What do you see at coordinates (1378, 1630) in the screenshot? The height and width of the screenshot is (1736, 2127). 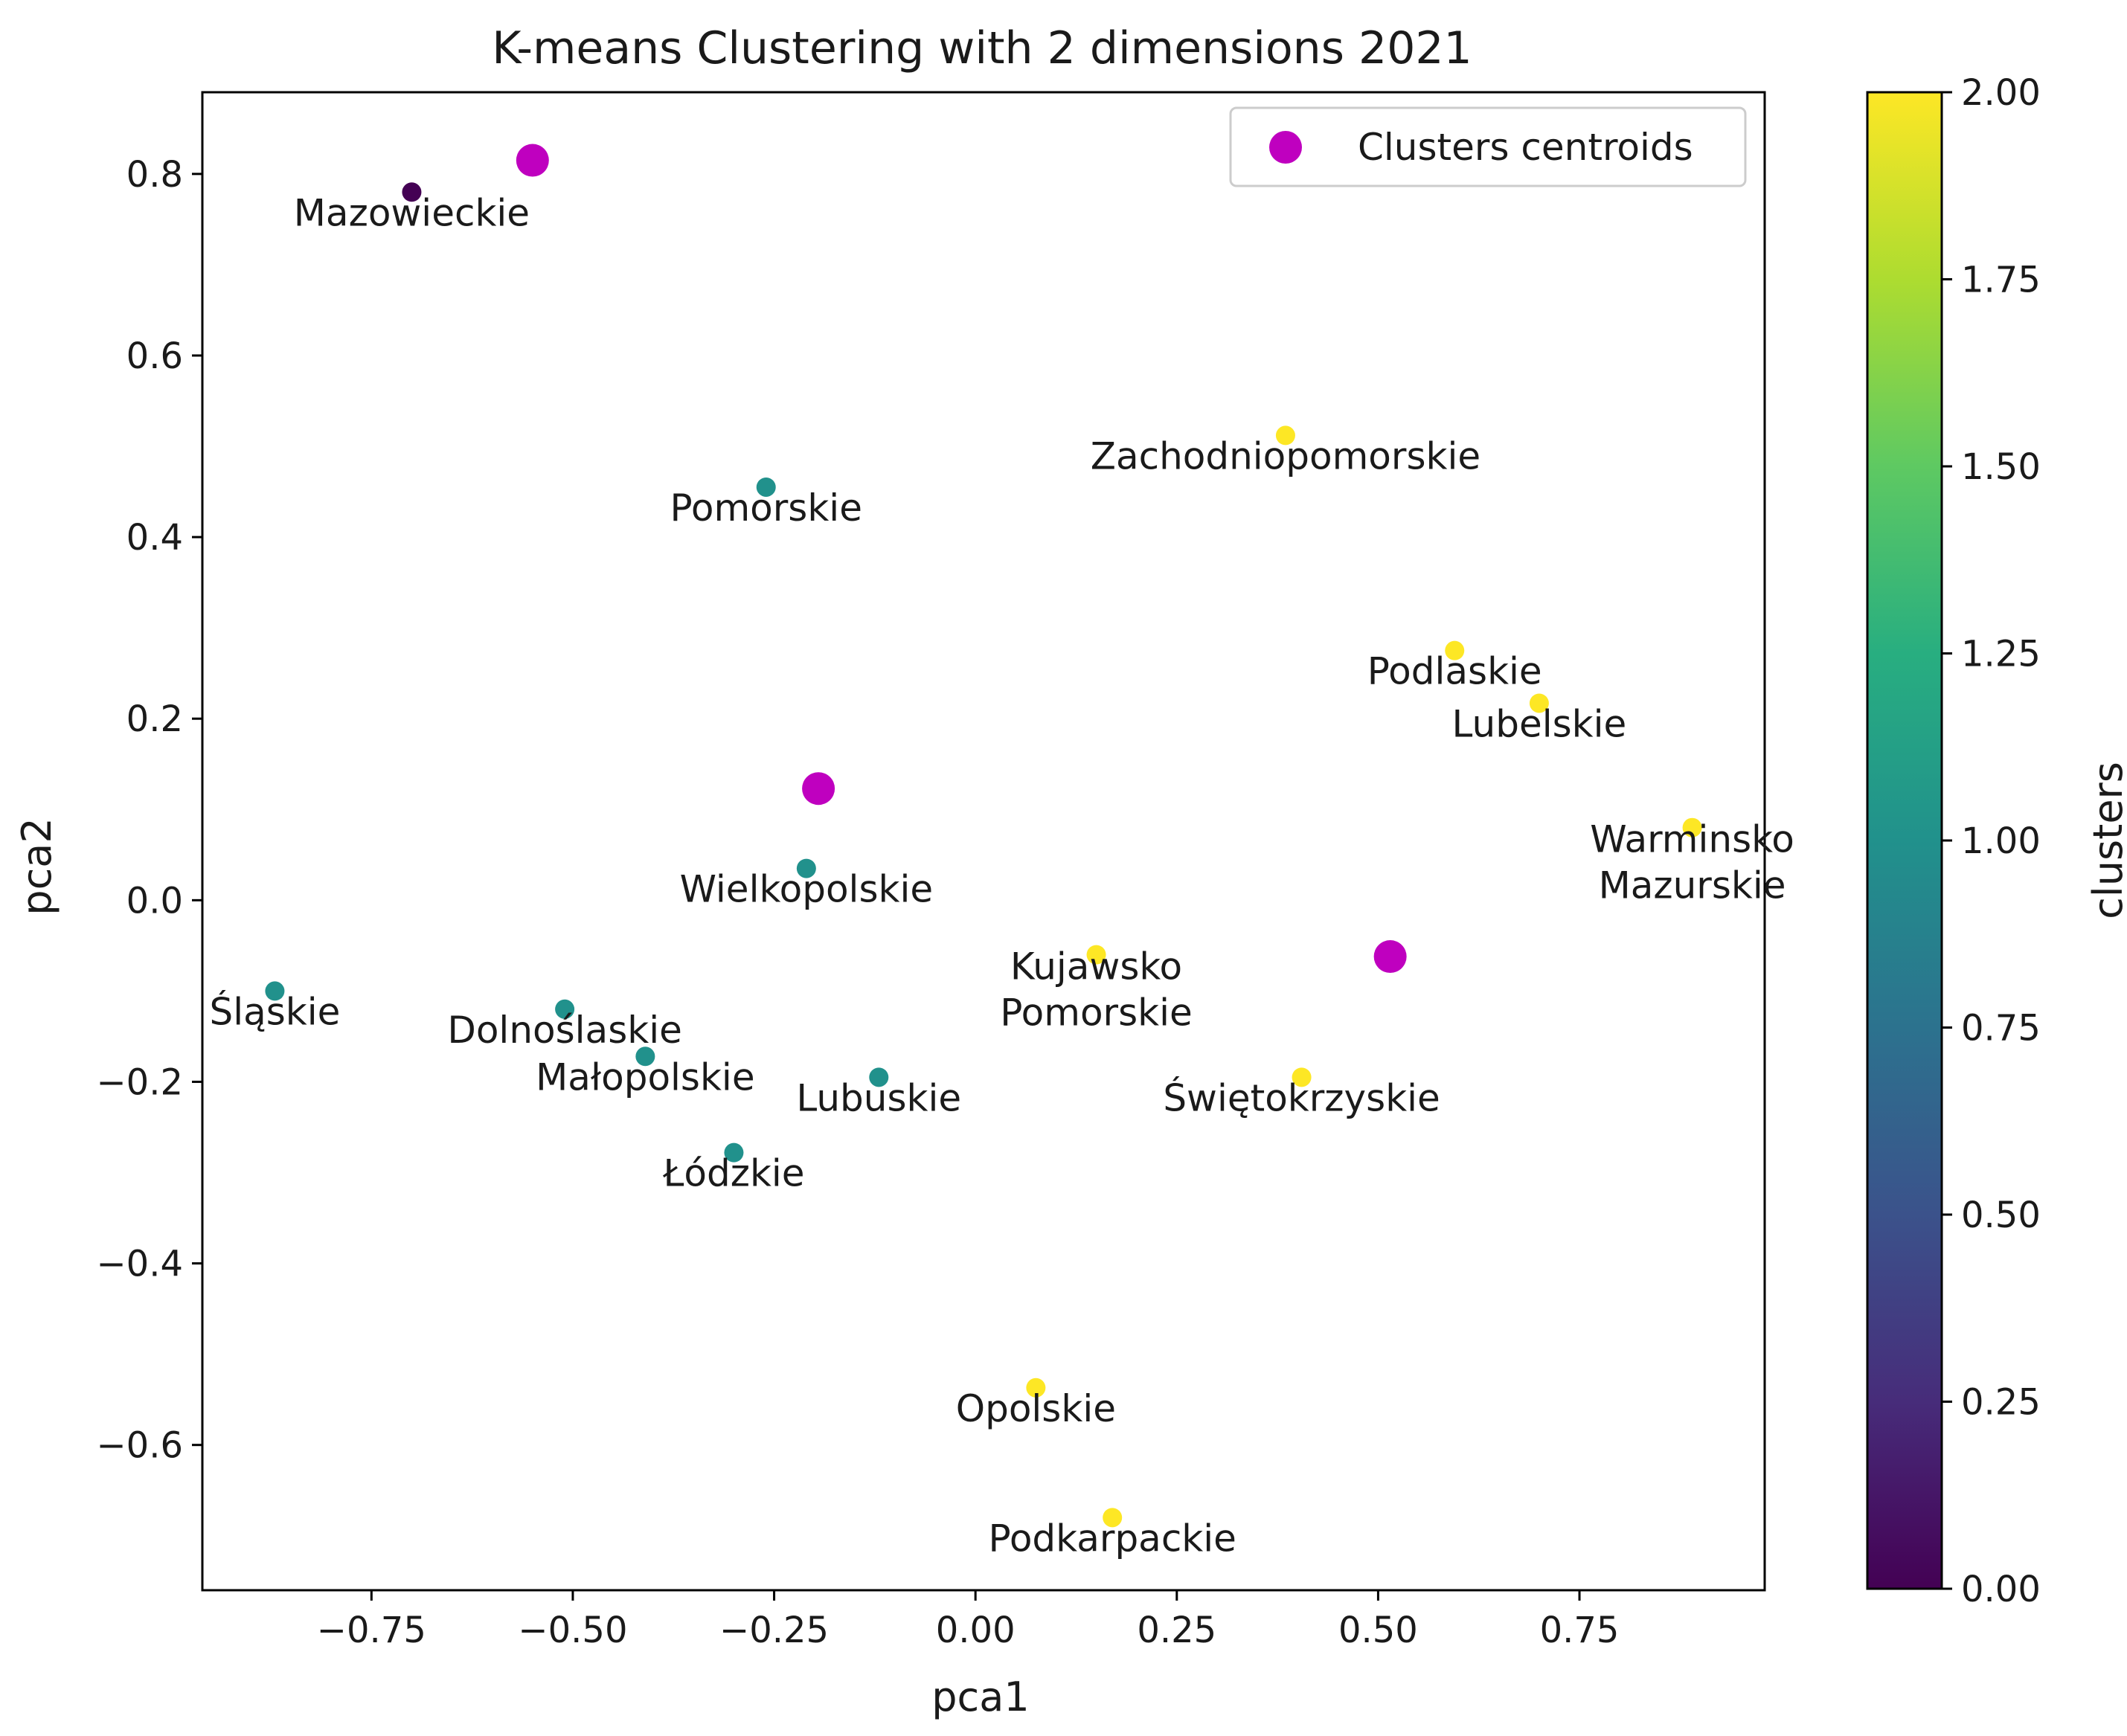 I see `x-tick-label: 0.50` at bounding box center [1378, 1630].